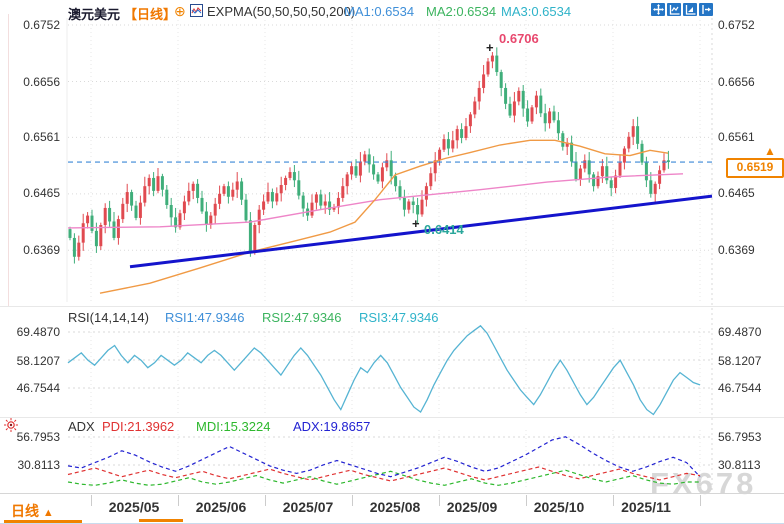 This screenshot has height=524, width=784. I want to click on main-axis-right-3: 0.6465, so click(736, 193).